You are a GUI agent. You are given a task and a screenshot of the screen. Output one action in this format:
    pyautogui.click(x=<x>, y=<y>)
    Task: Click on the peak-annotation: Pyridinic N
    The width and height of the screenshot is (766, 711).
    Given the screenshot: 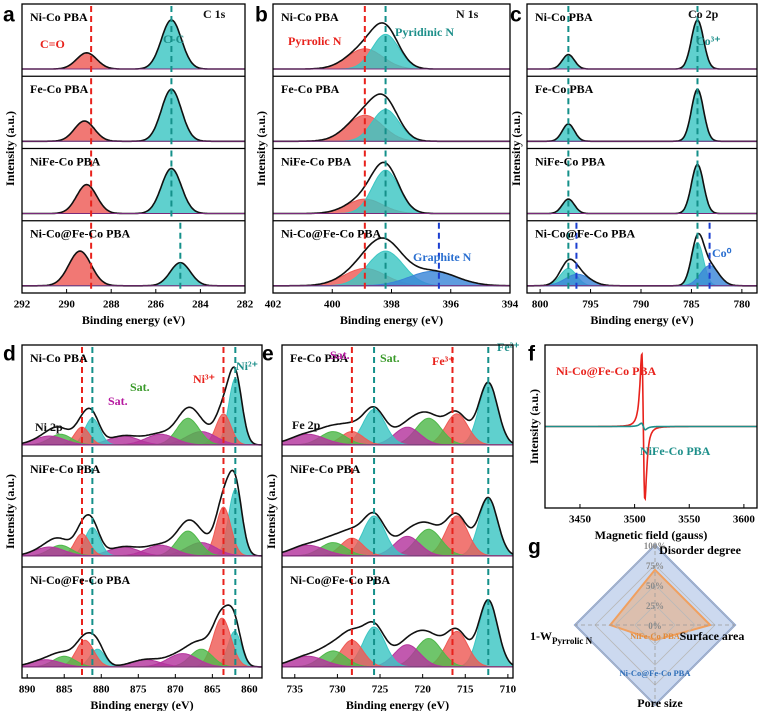 What is the action you would take?
    pyautogui.click(x=424, y=32)
    